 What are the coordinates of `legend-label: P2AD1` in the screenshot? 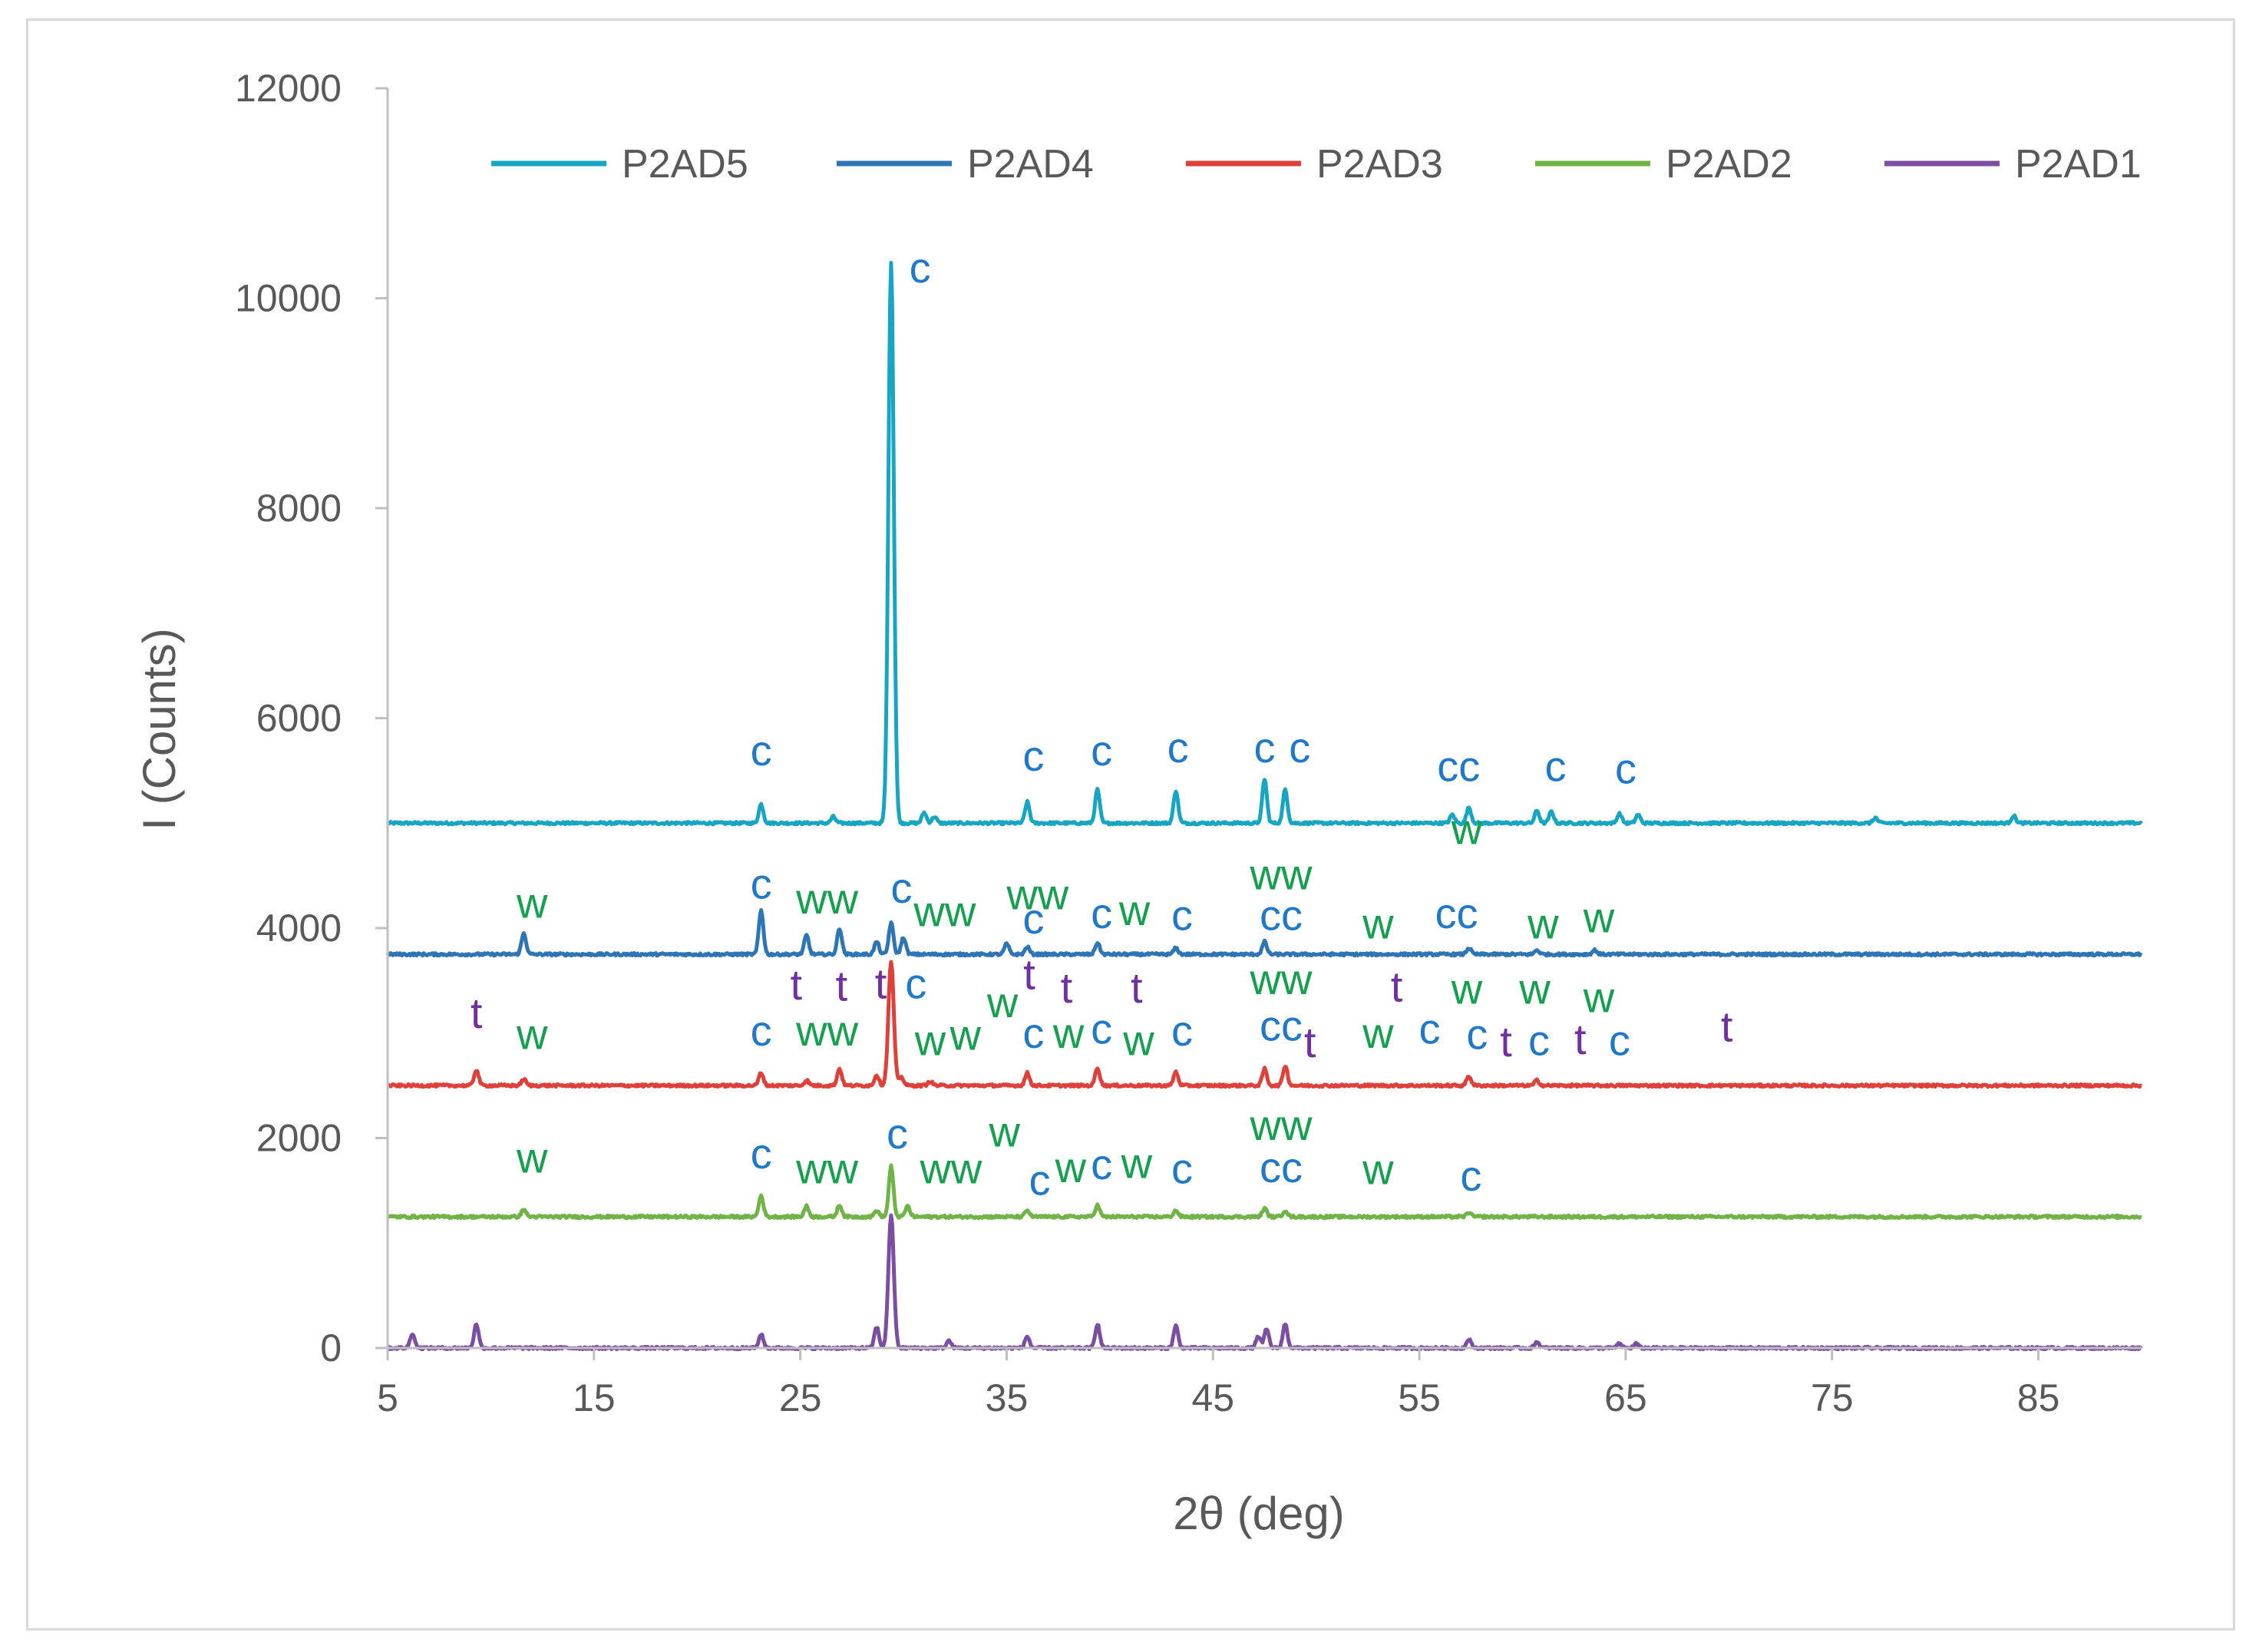 It's located at (2078, 164).